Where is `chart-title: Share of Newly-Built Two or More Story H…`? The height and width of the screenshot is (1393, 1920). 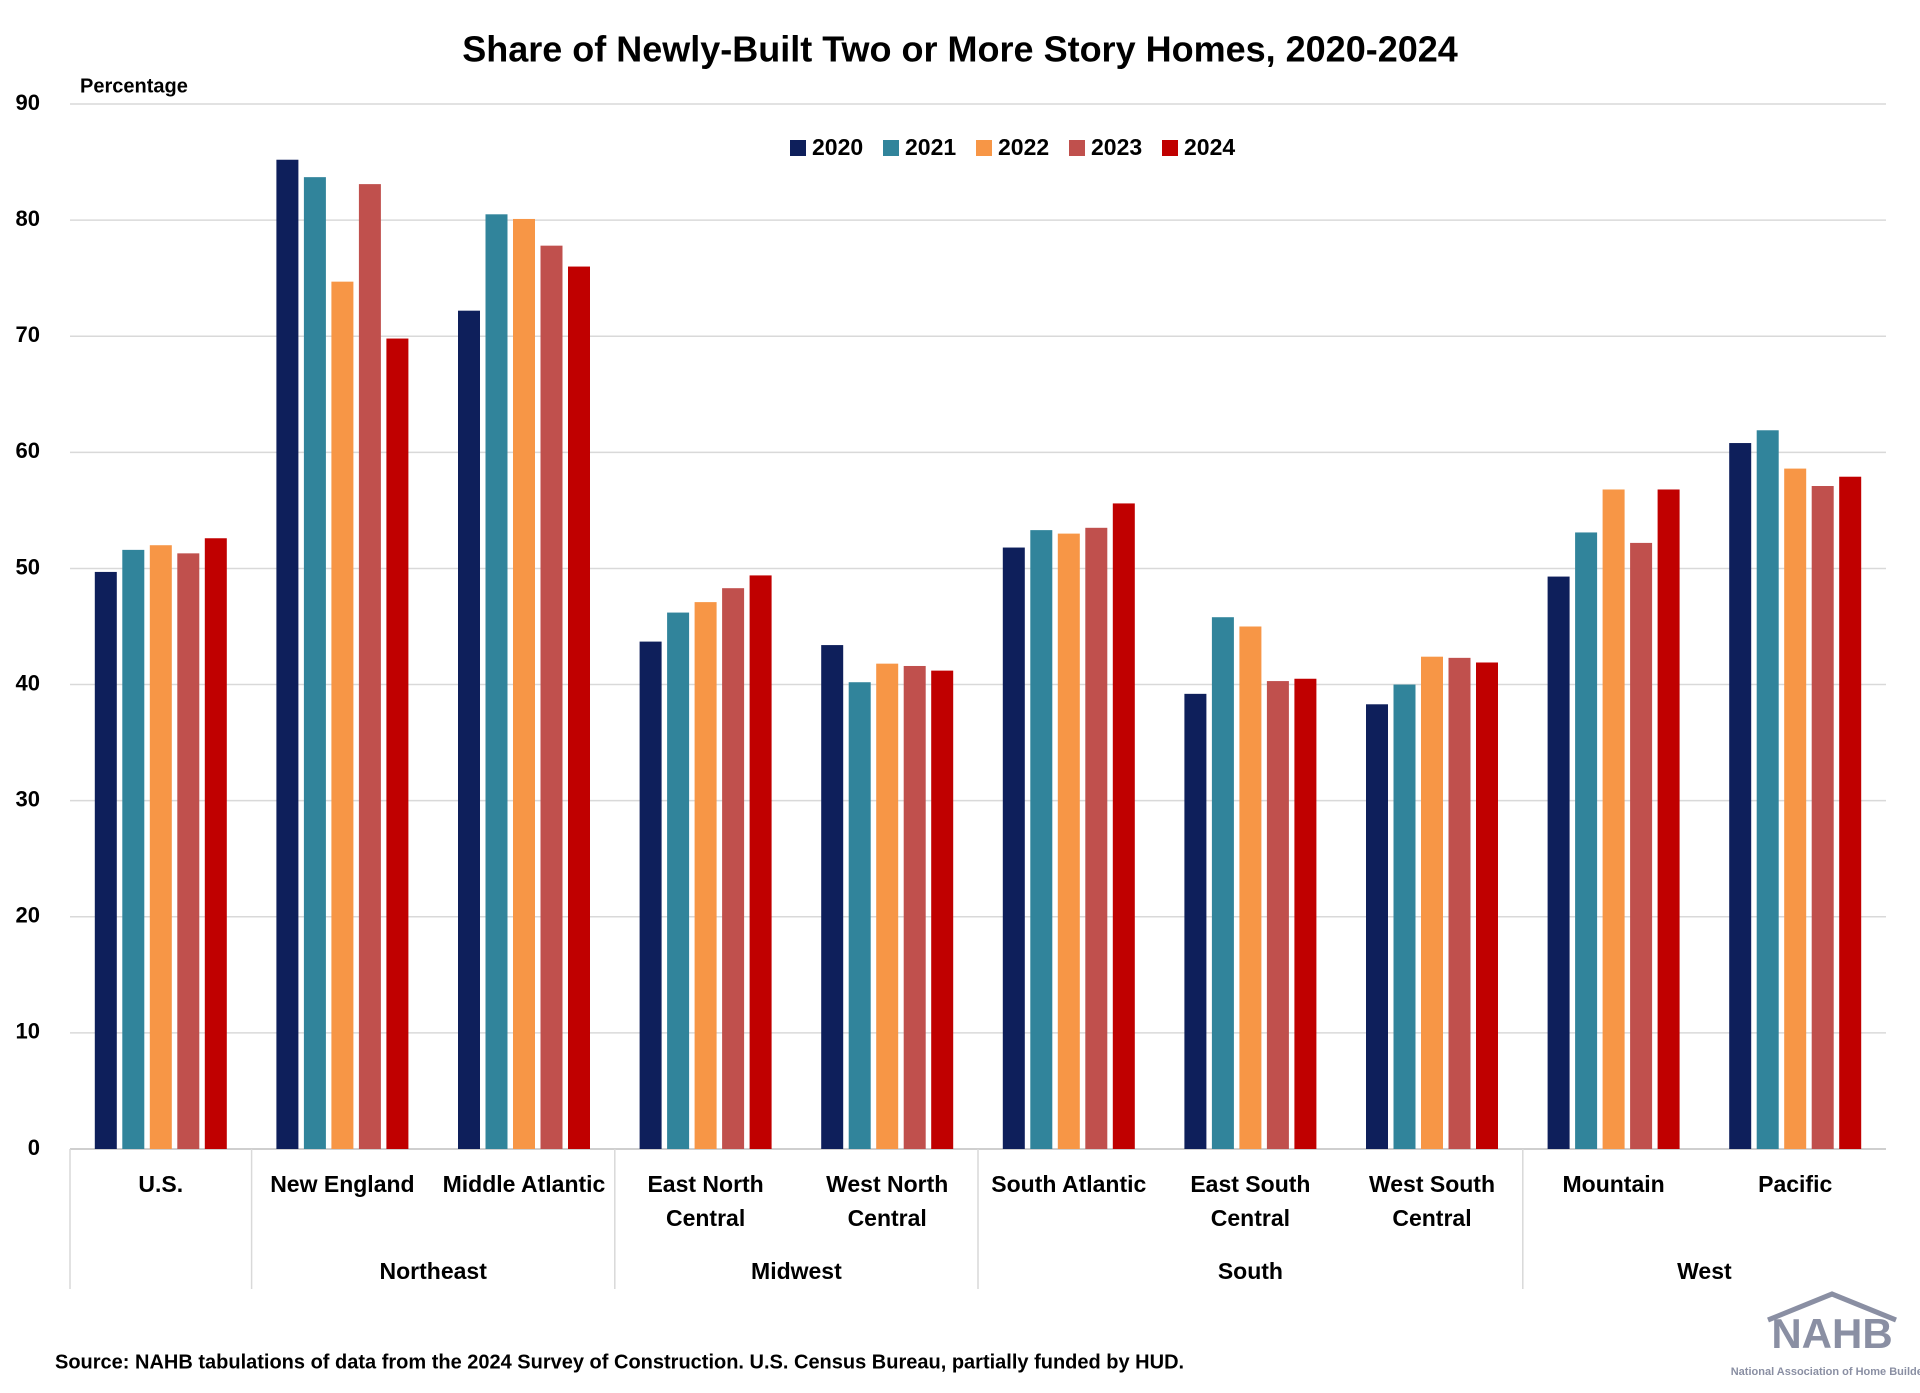
chart-title: Share of Newly-Built Two or More Story H… is located at coordinates (960, 49).